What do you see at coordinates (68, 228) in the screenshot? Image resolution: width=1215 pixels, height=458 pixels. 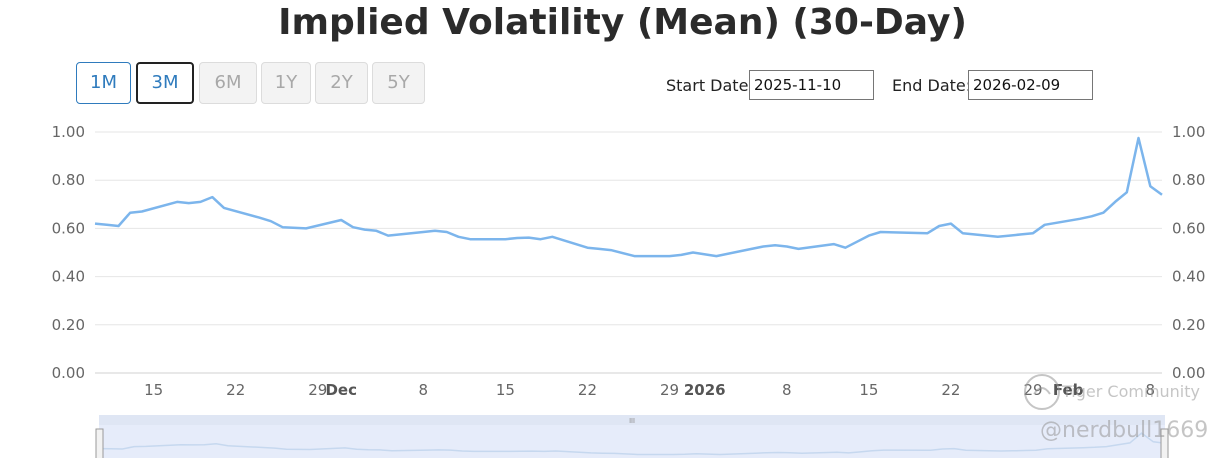 I see `y-tick-label-left: 0.60` at bounding box center [68, 228].